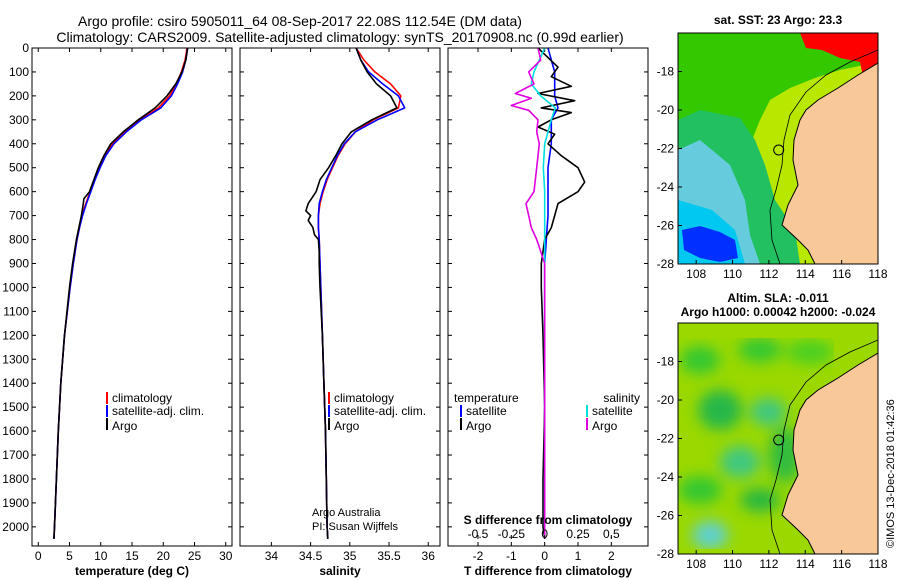 This screenshot has height=580, width=900. I want to click on depth-tick-label: 300, so click(19, 120).